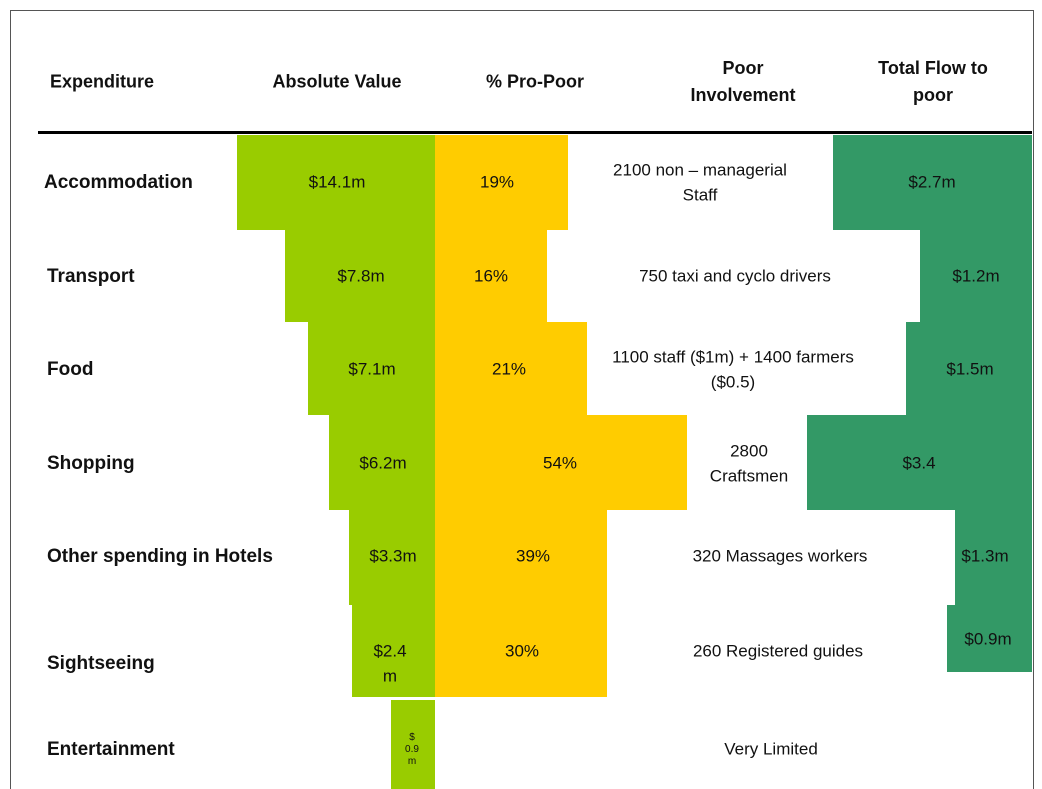 Image resolution: width=1042 pixels, height=789 pixels. I want to click on involvement-line: Very Limited, so click(771, 749).